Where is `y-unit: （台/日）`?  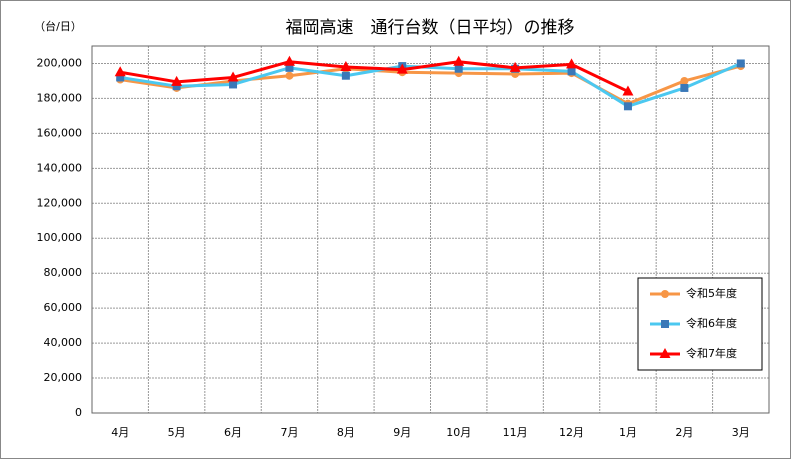
y-unit: （台/日） is located at coordinates (58, 26).